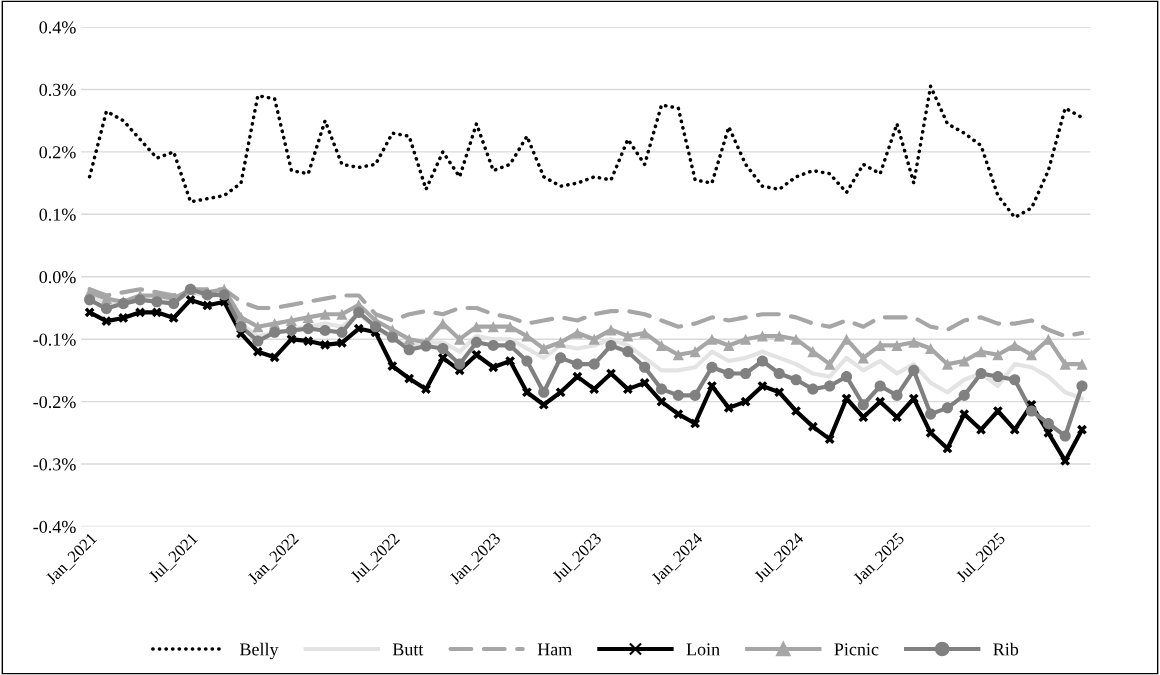 Image resolution: width=1160 pixels, height=675 pixels. What do you see at coordinates (259, 651) in the screenshot?
I see `legend-label: Belly` at bounding box center [259, 651].